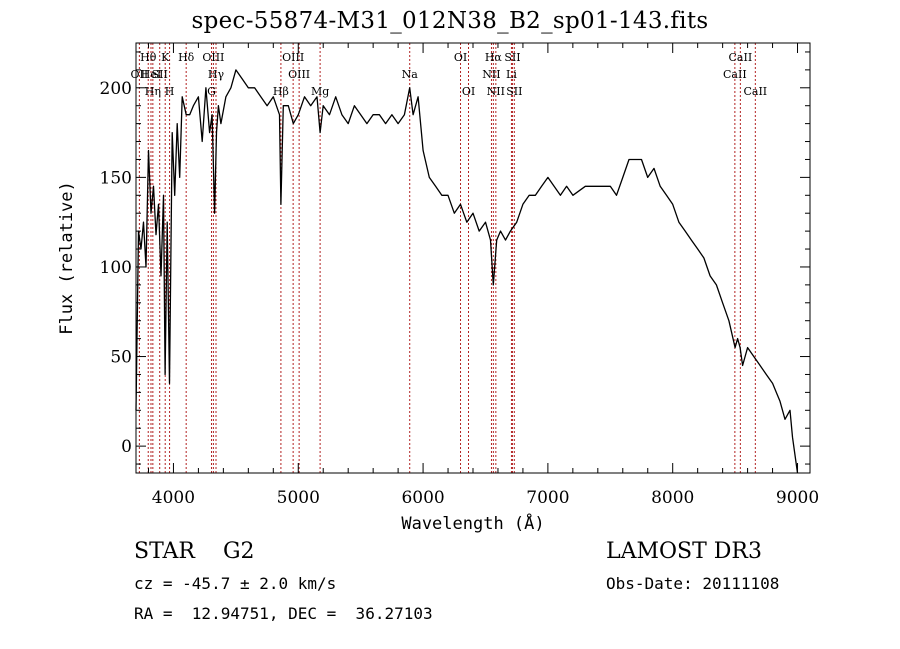 Image resolution: width=900 pixels, height=649 pixels. What do you see at coordinates (511, 74) in the screenshot?
I see `spectral-line-label: Li` at bounding box center [511, 74].